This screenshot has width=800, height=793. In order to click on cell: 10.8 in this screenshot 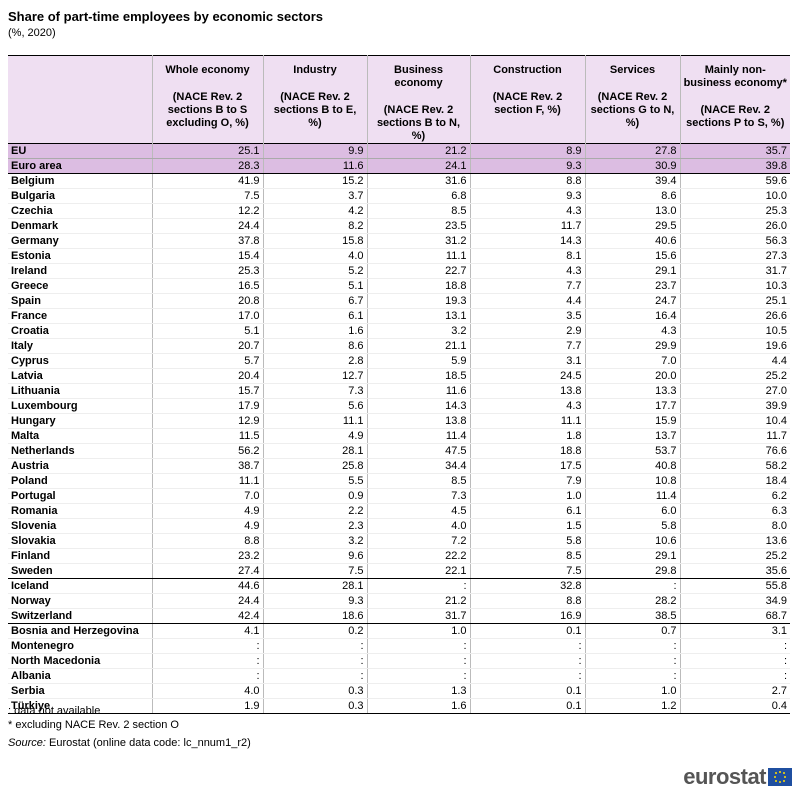, I will do `click(632, 481)`.